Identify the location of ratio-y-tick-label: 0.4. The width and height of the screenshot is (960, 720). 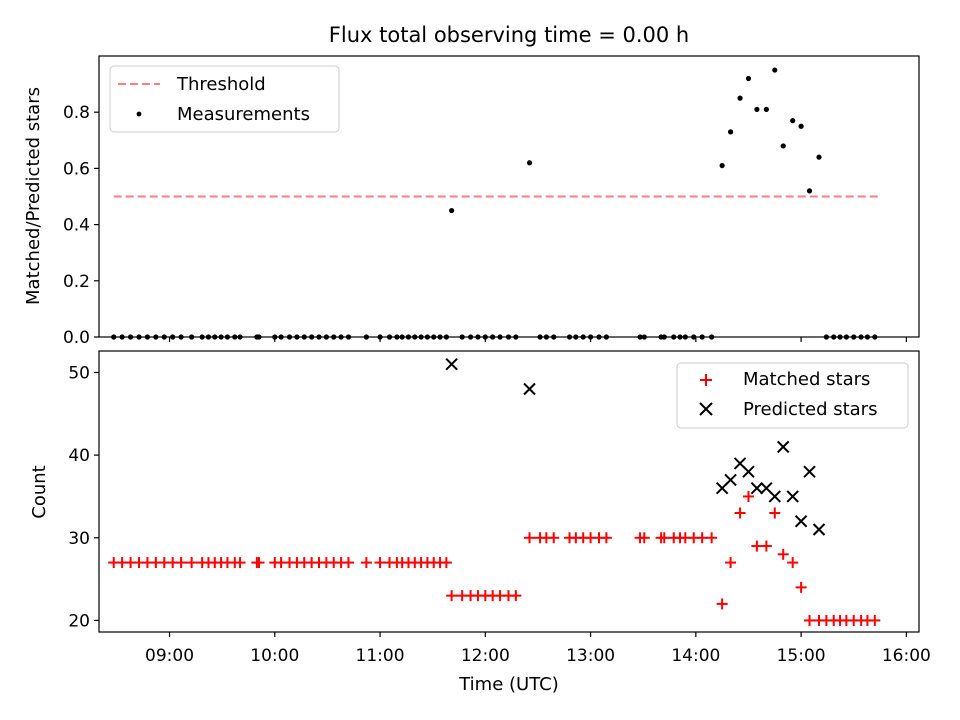
(76, 226).